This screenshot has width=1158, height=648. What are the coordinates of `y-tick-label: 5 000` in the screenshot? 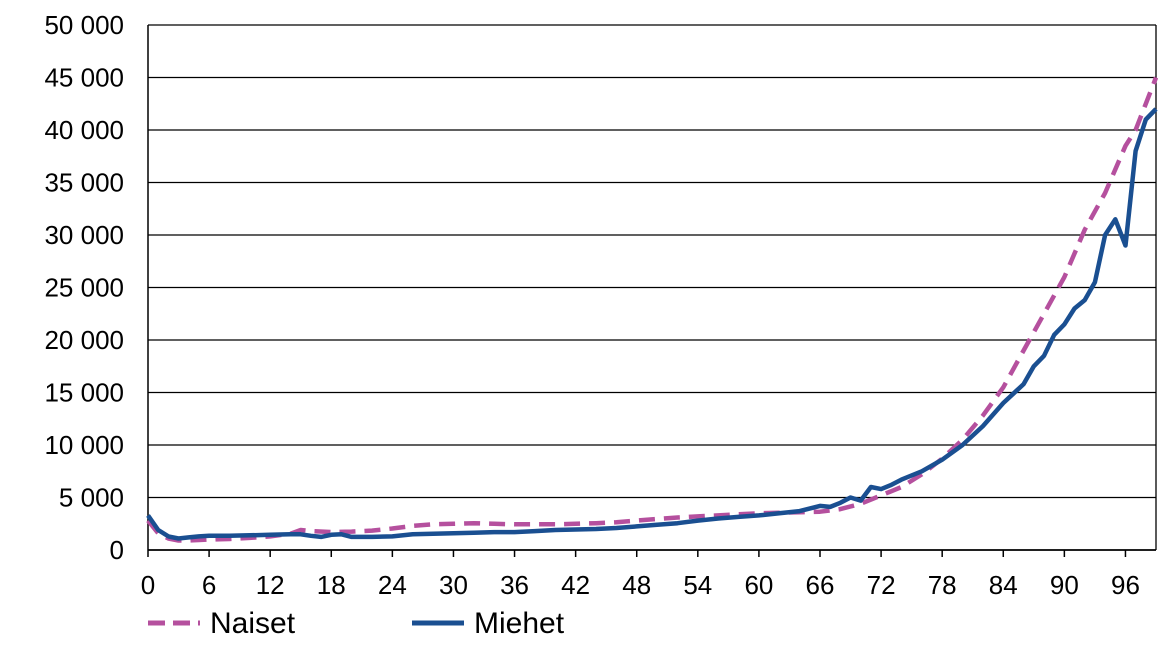 It's located at (91, 498).